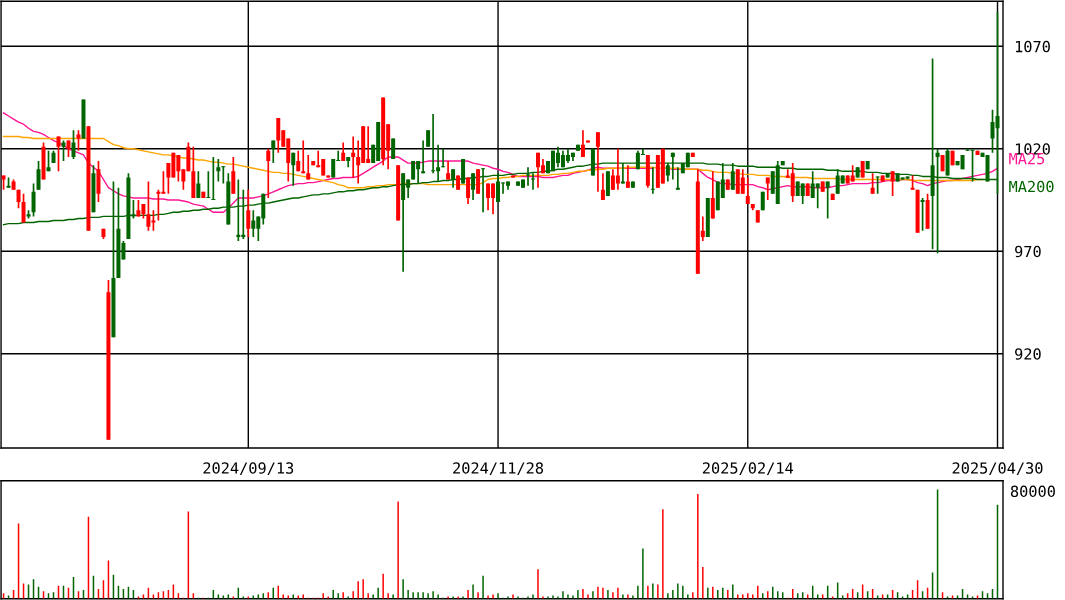 The image size is (1065, 600). Describe the element at coordinates (1028, 251) in the screenshot. I see `y-tick-label: 970` at that location.